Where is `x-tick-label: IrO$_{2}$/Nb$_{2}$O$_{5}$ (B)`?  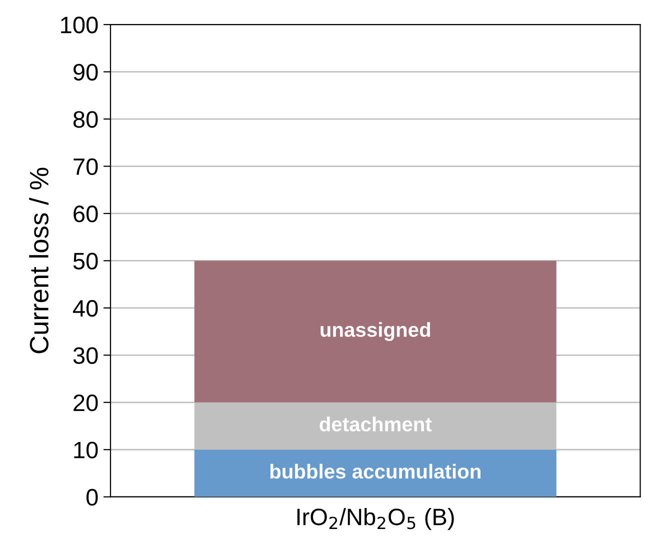 x-tick-label: IrO$_{2}$/Nb$_{2}$O$_{5}$ (B) is located at coordinates (375, 519).